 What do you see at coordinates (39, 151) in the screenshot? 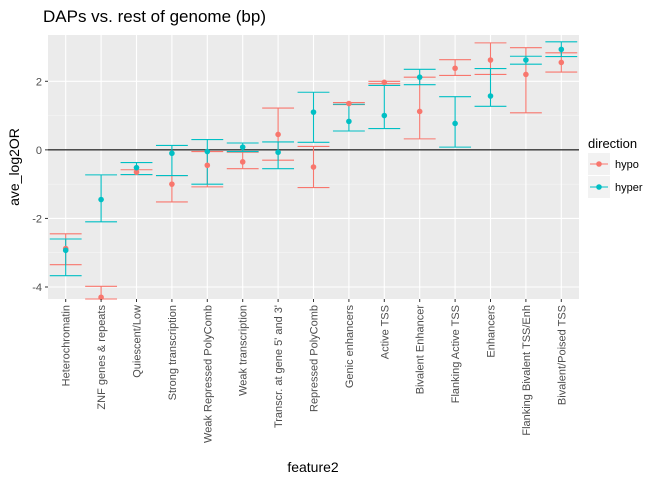
I see `y-tick-label: 0` at bounding box center [39, 151].